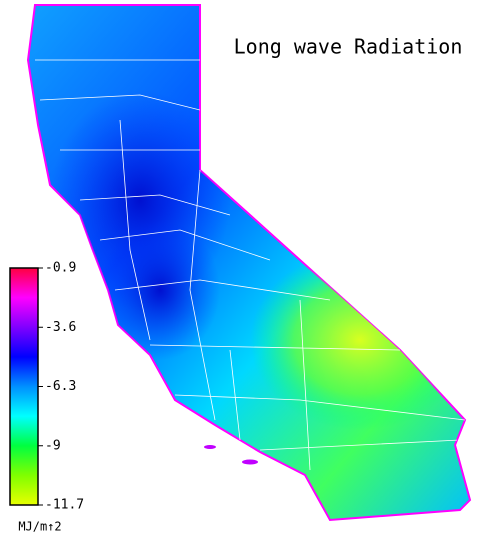  Describe the element at coordinates (60, 268) in the screenshot. I see `colorbar-tick-label: -0.9` at that location.